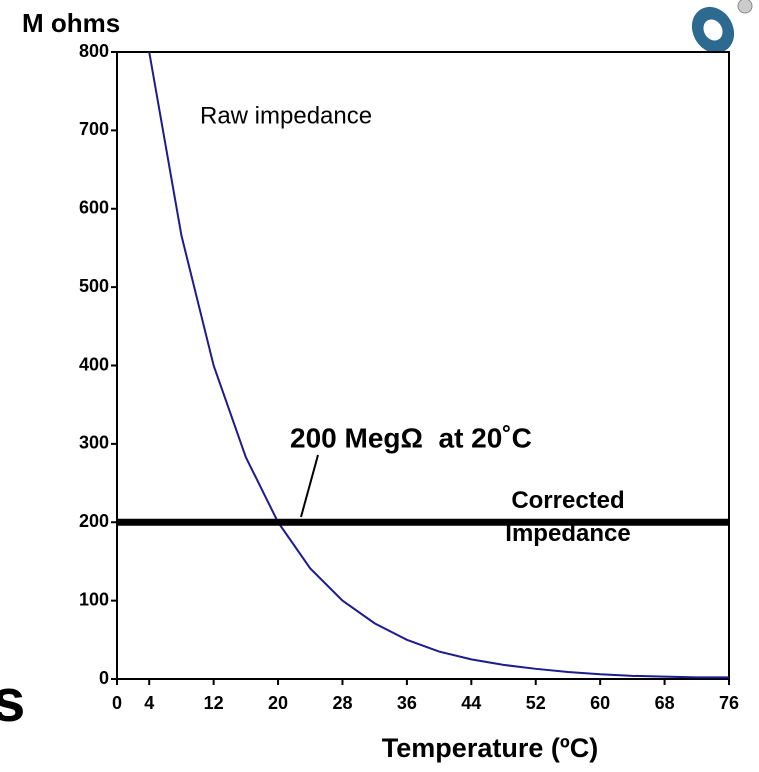  What do you see at coordinates (71, 23) in the screenshot?
I see `y-axis-title: M ohms` at bounding box center [71, 23].